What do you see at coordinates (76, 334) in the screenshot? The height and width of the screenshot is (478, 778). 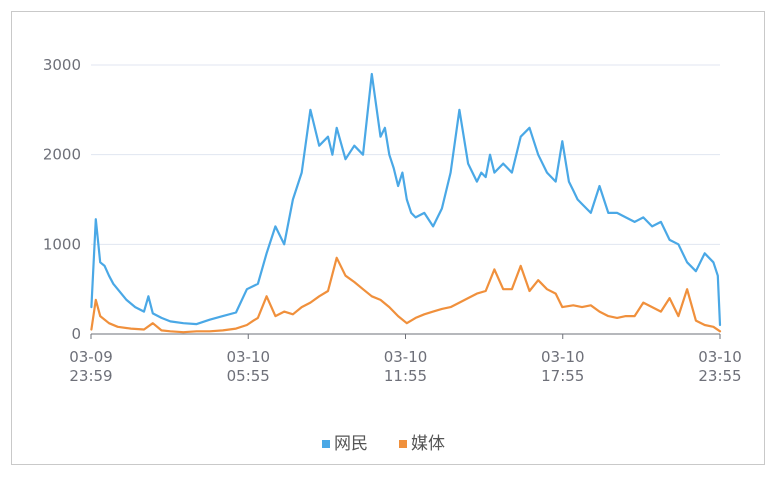 I see `y-tick-label: 0` at bounding box center [76, 334].